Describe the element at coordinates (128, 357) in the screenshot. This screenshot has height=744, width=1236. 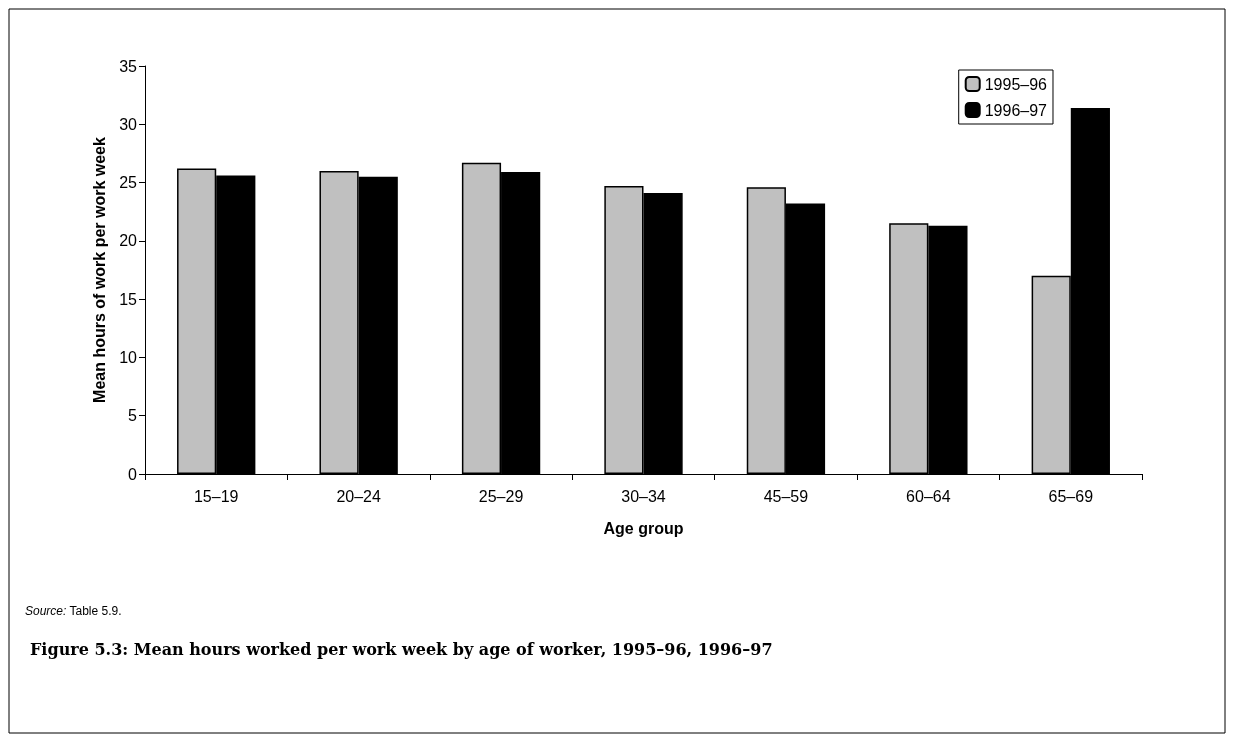
I see `y-tick-label: 10` at that location.